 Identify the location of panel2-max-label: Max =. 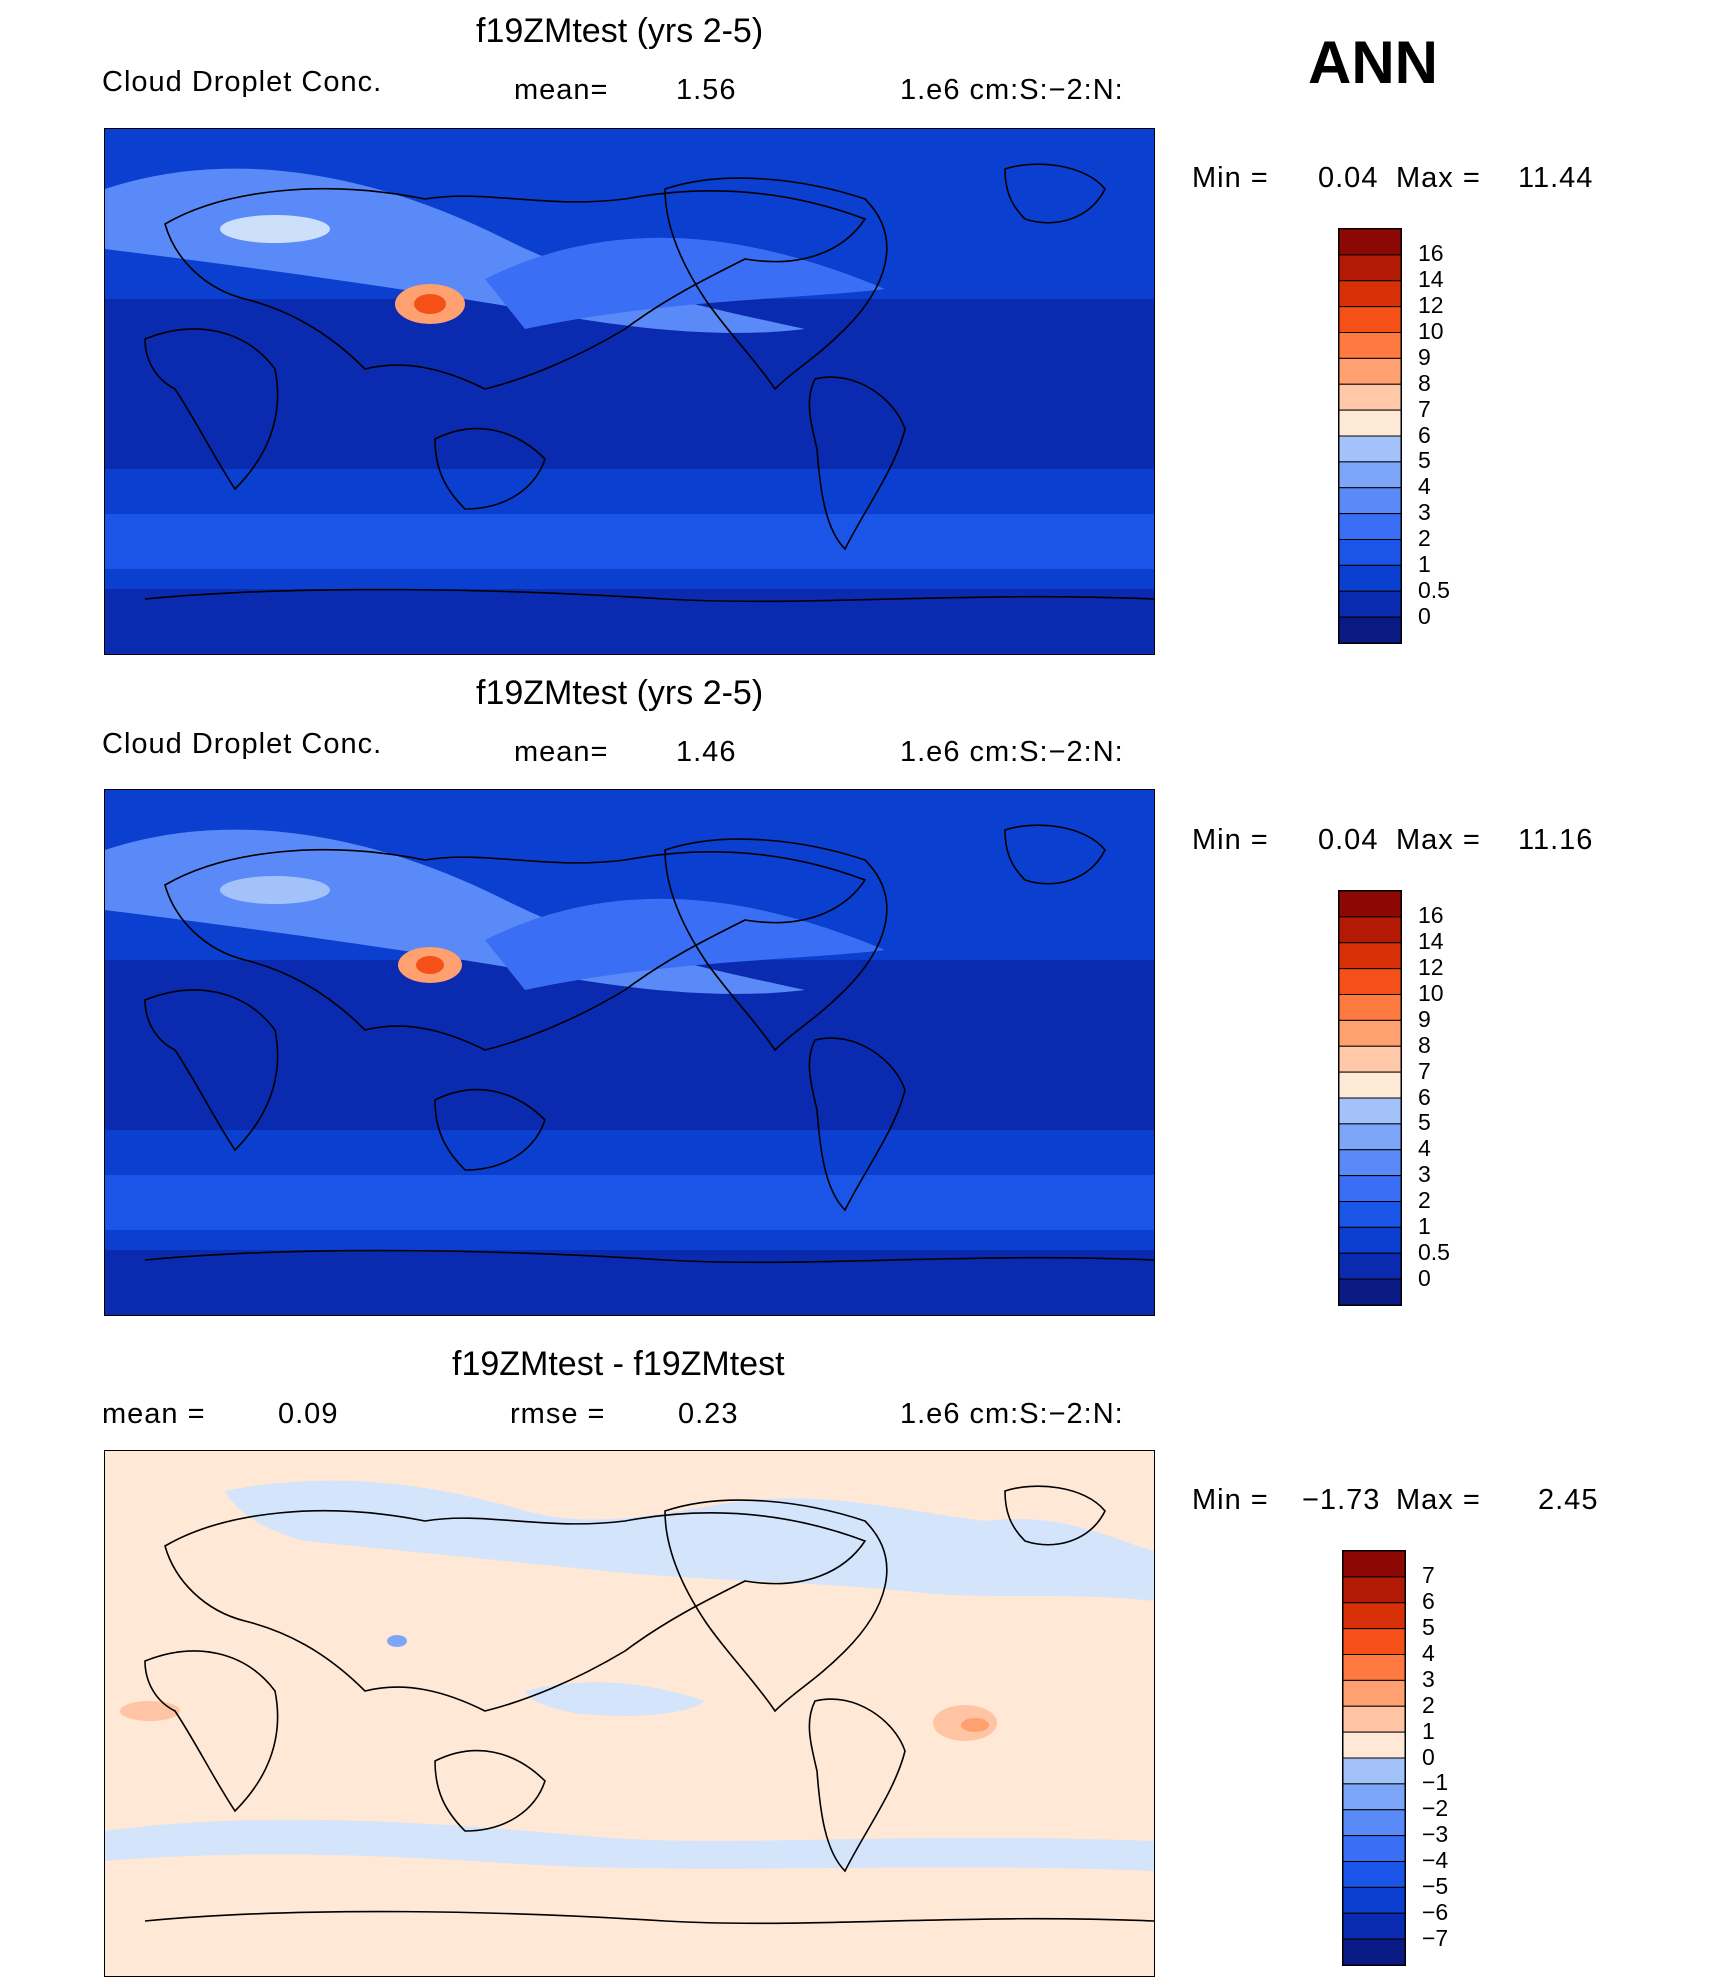
(1438, 840).